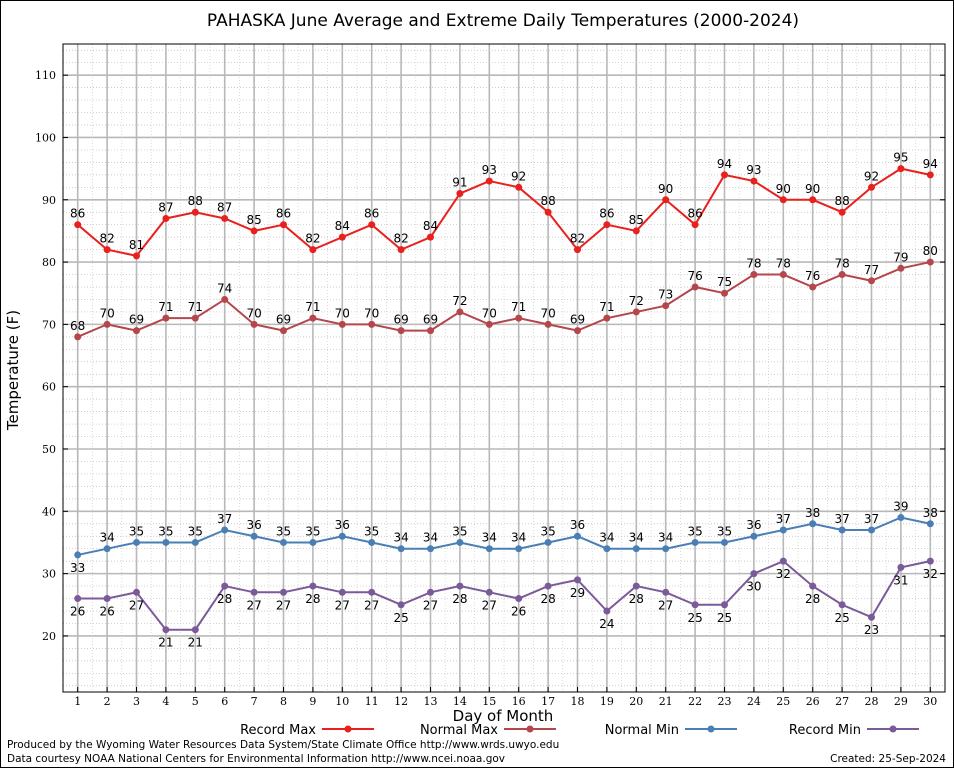 This screenshot has width=954, height=768. I want to click on data-label: 76, so click(694, 276).